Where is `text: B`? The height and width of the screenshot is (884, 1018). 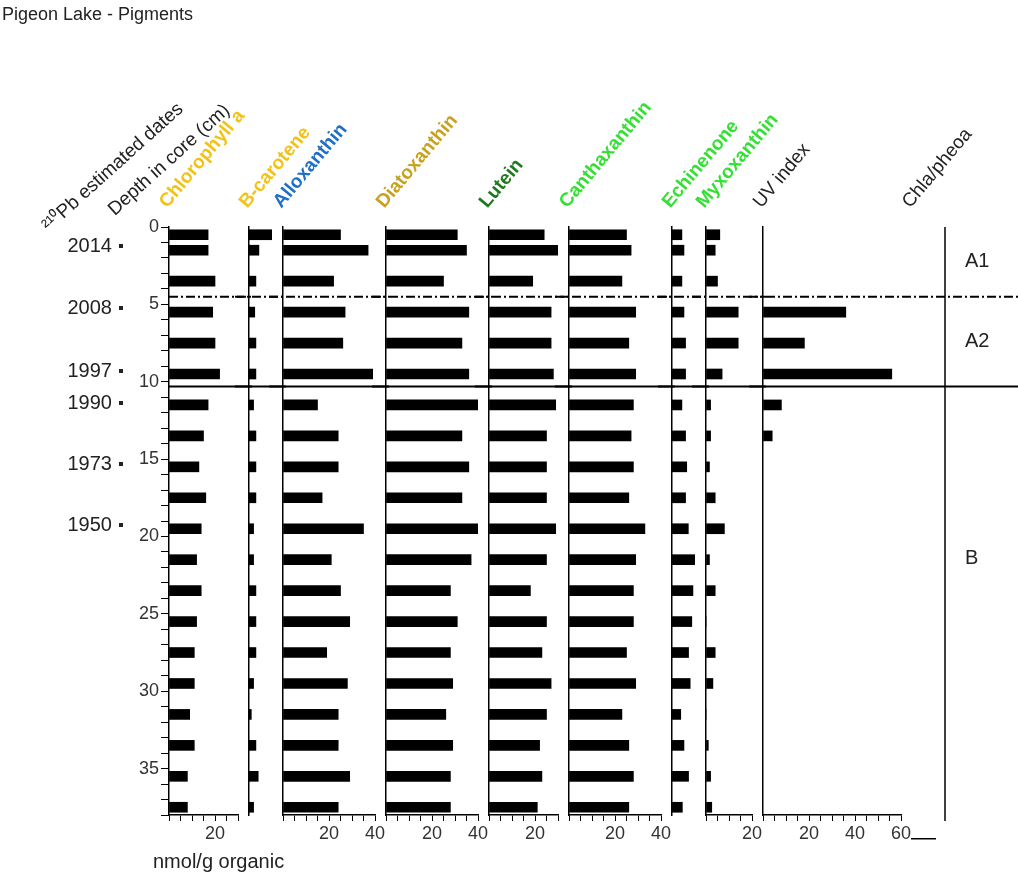 text: B is located at coordinates (972, 556).